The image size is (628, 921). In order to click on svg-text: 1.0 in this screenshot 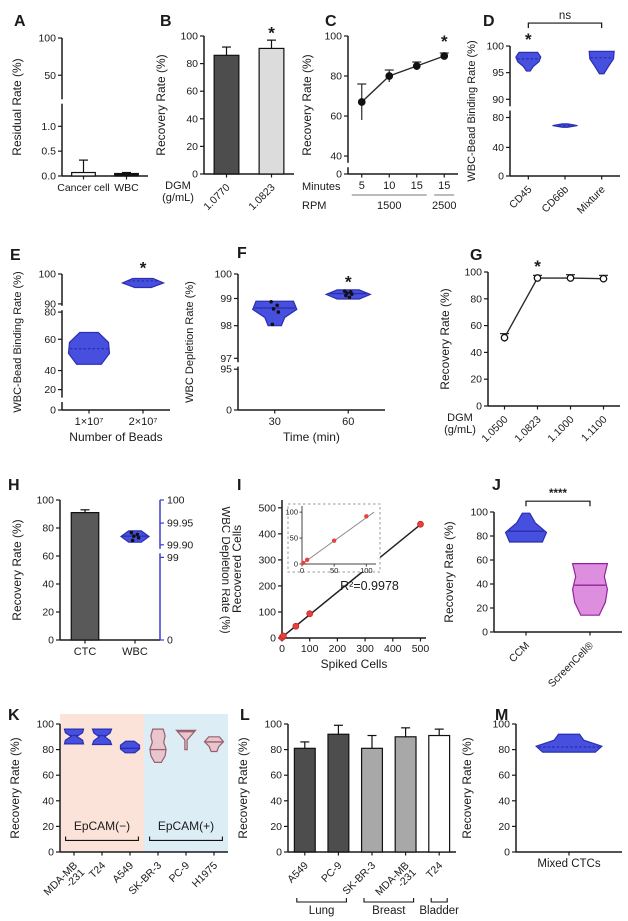, I will do `click(48, 127)`.